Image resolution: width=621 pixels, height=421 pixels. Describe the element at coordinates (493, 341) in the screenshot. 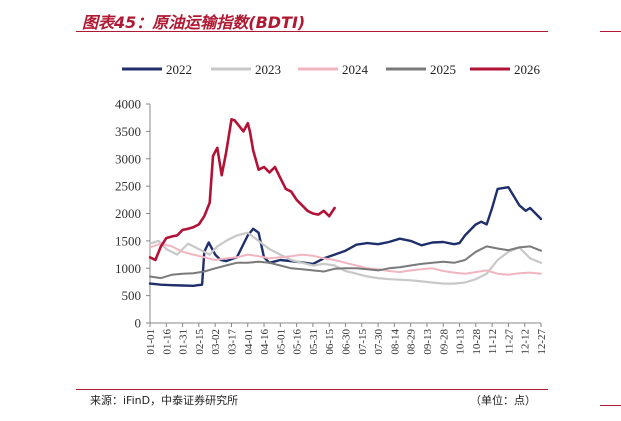

I see `x-tick-label: 11-12` at that location.